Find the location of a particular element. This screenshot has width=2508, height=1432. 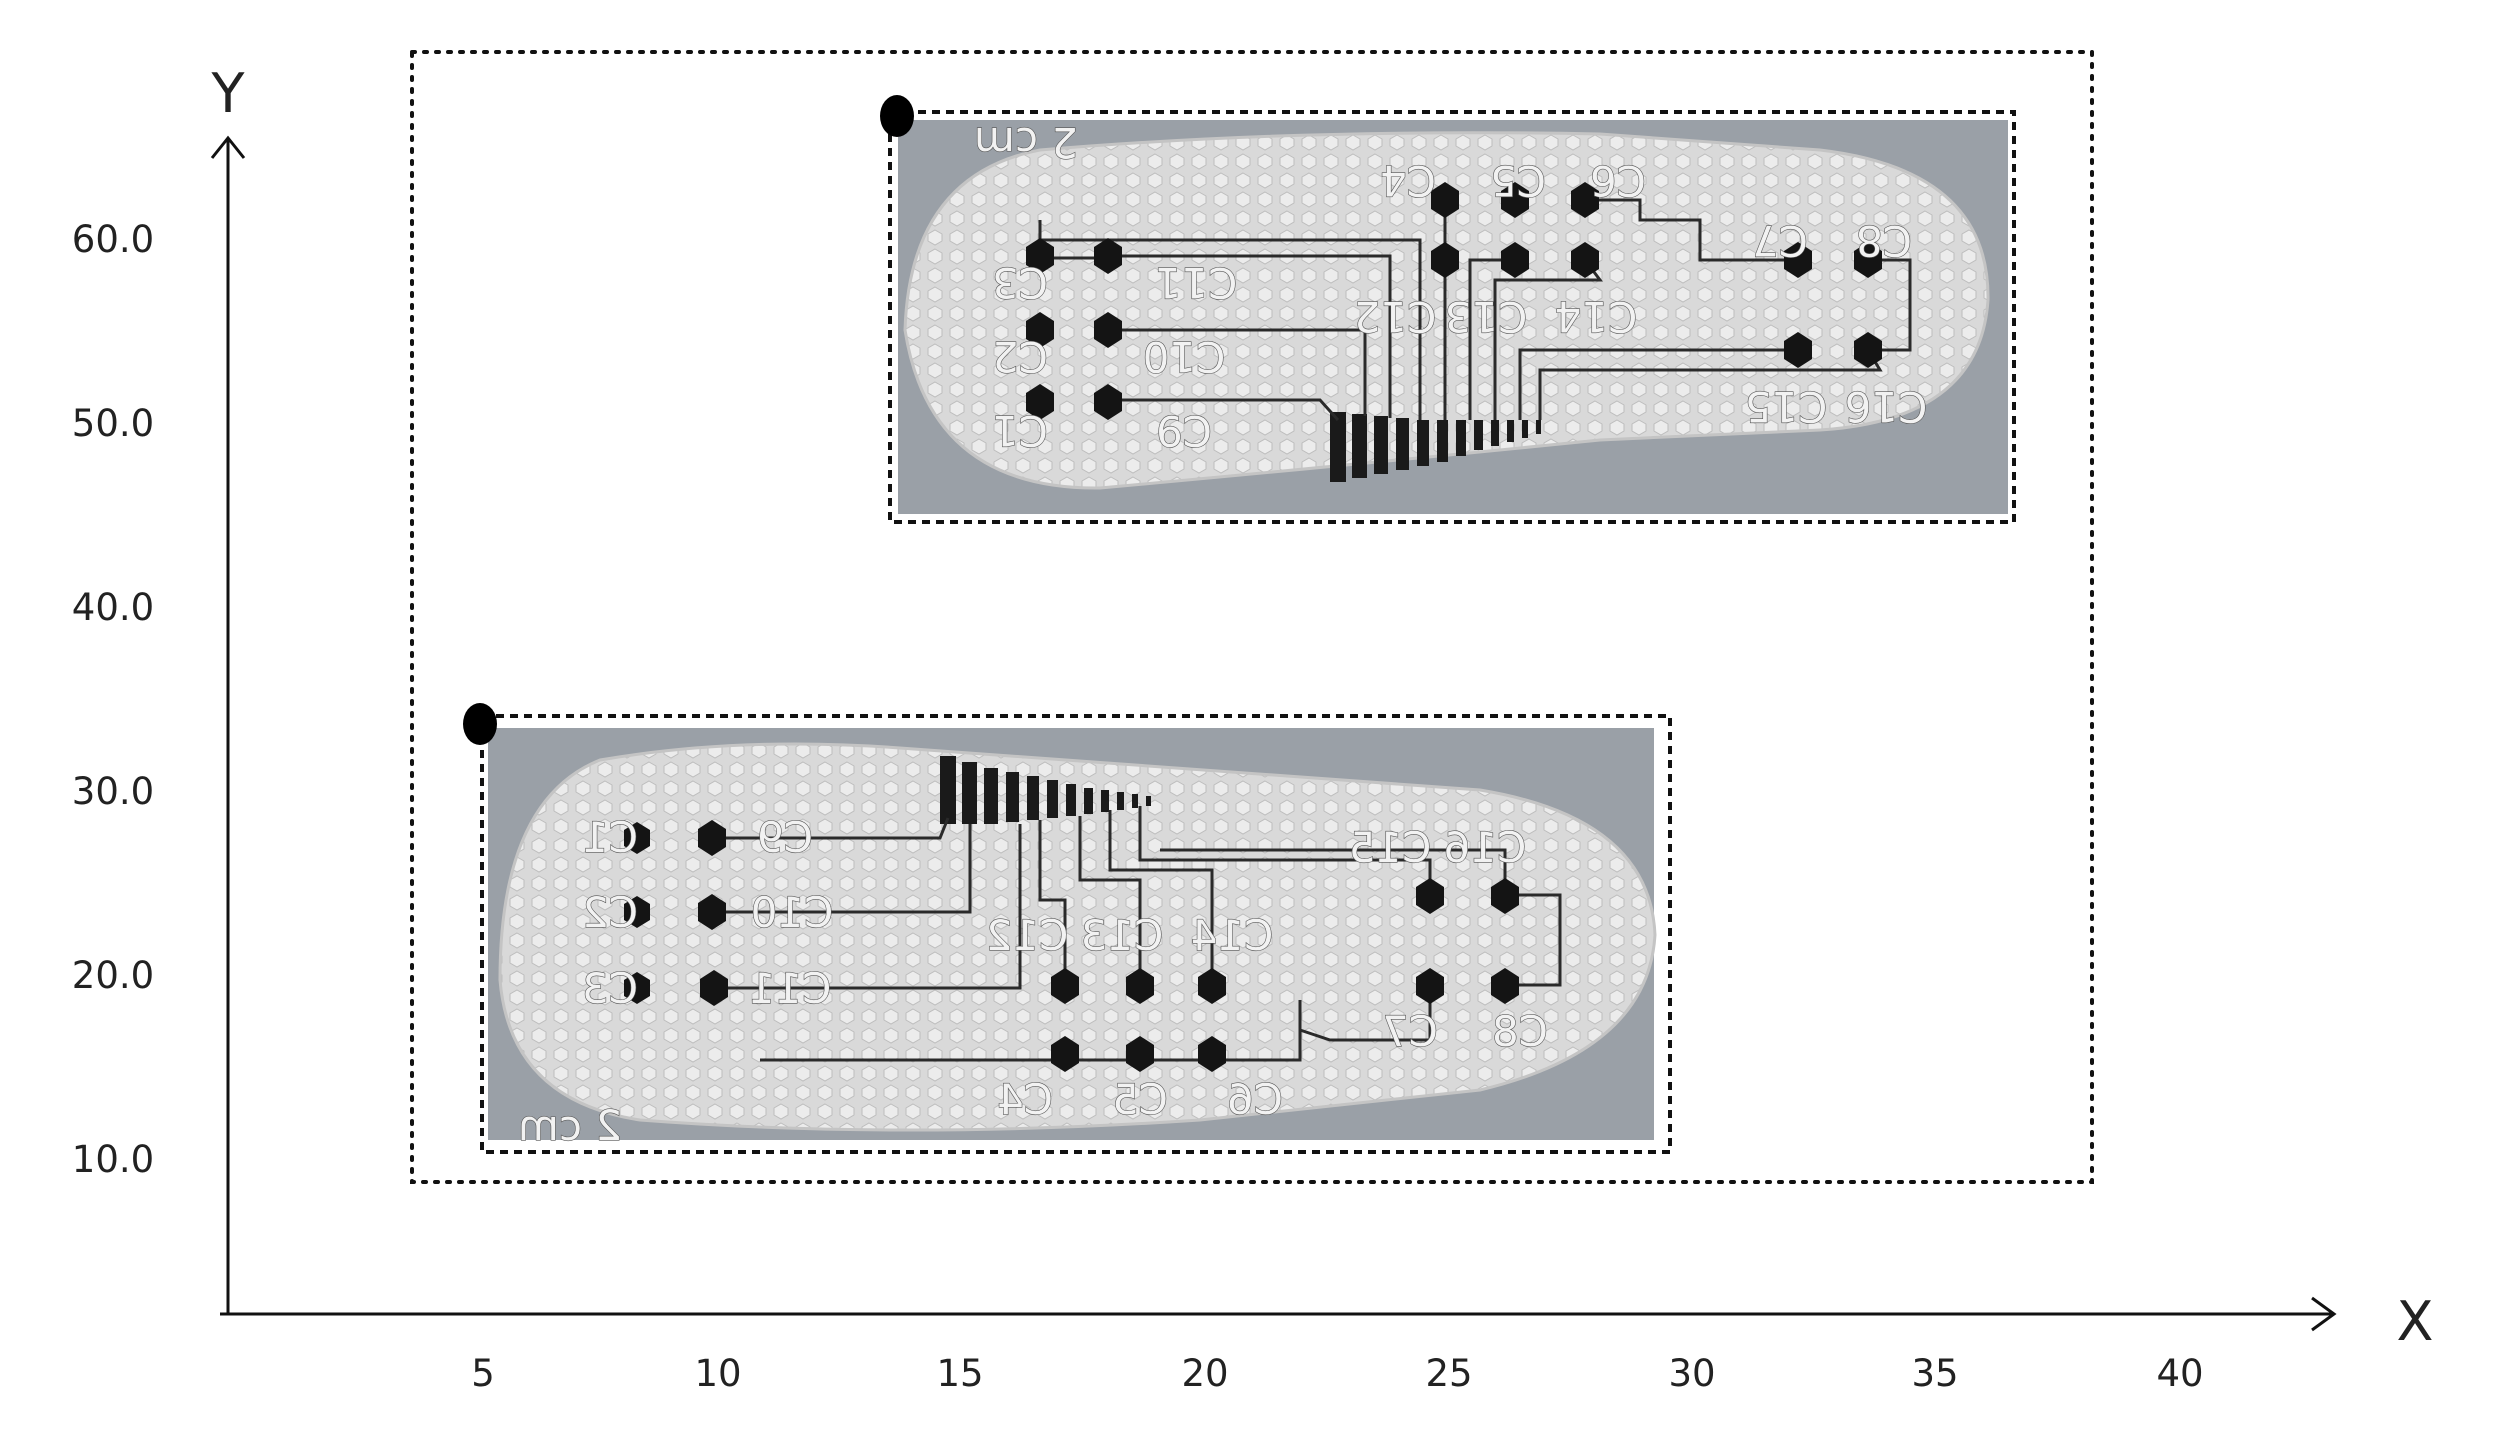

right-sensor-array is located at coordinates (1454, 301).